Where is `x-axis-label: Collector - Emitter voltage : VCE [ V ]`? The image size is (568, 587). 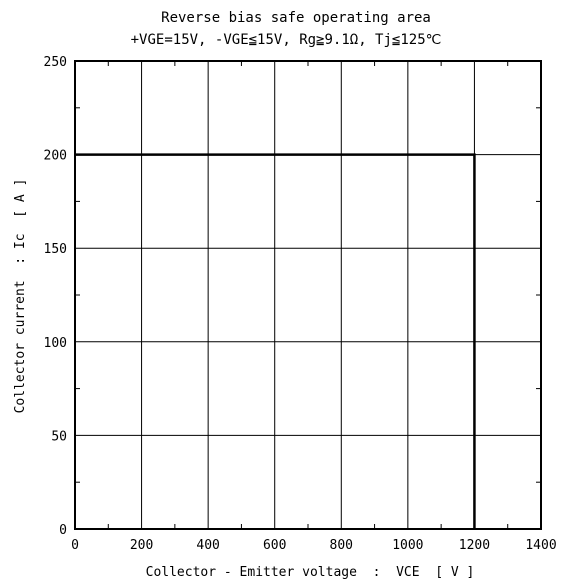 x-axis-label: Collector - Emitter voltage : VCE [ V ] is located at coordinates (310, 572).